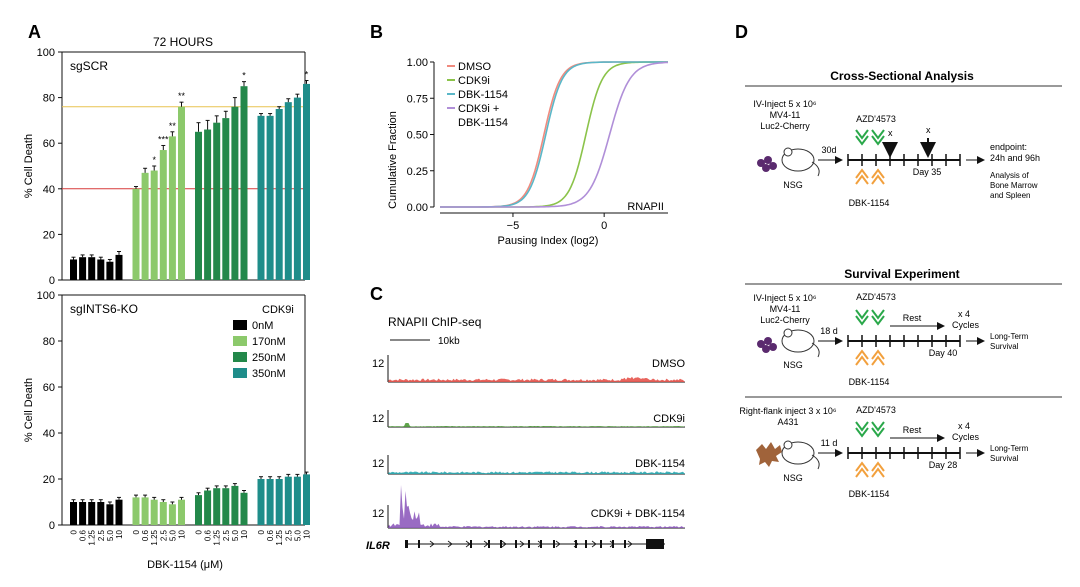 The width and height of the screenshot is (1080, 587). What do you see at coordinates (49, 144) in the screenshot?
I see `y-tick-label: 60` at bounding box center [49, 144].